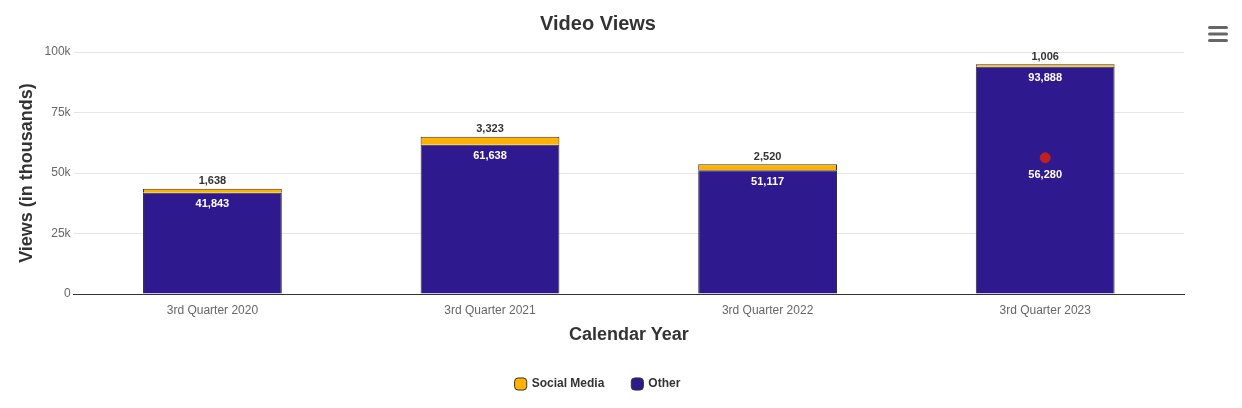  What do you see at coordinates (568, 383) in the screenshot?
I see `legend-label: Social Media` at bounding box center [568, 383].